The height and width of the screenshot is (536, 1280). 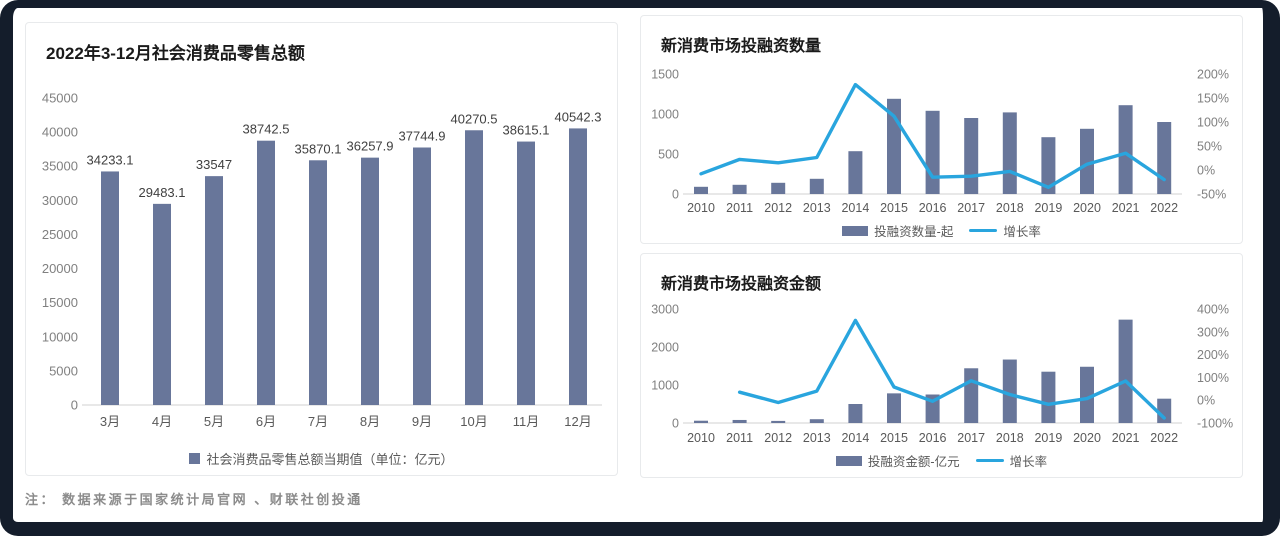 I want to click on x-axis-category-label: 2021, so click(x=1126, y=208).